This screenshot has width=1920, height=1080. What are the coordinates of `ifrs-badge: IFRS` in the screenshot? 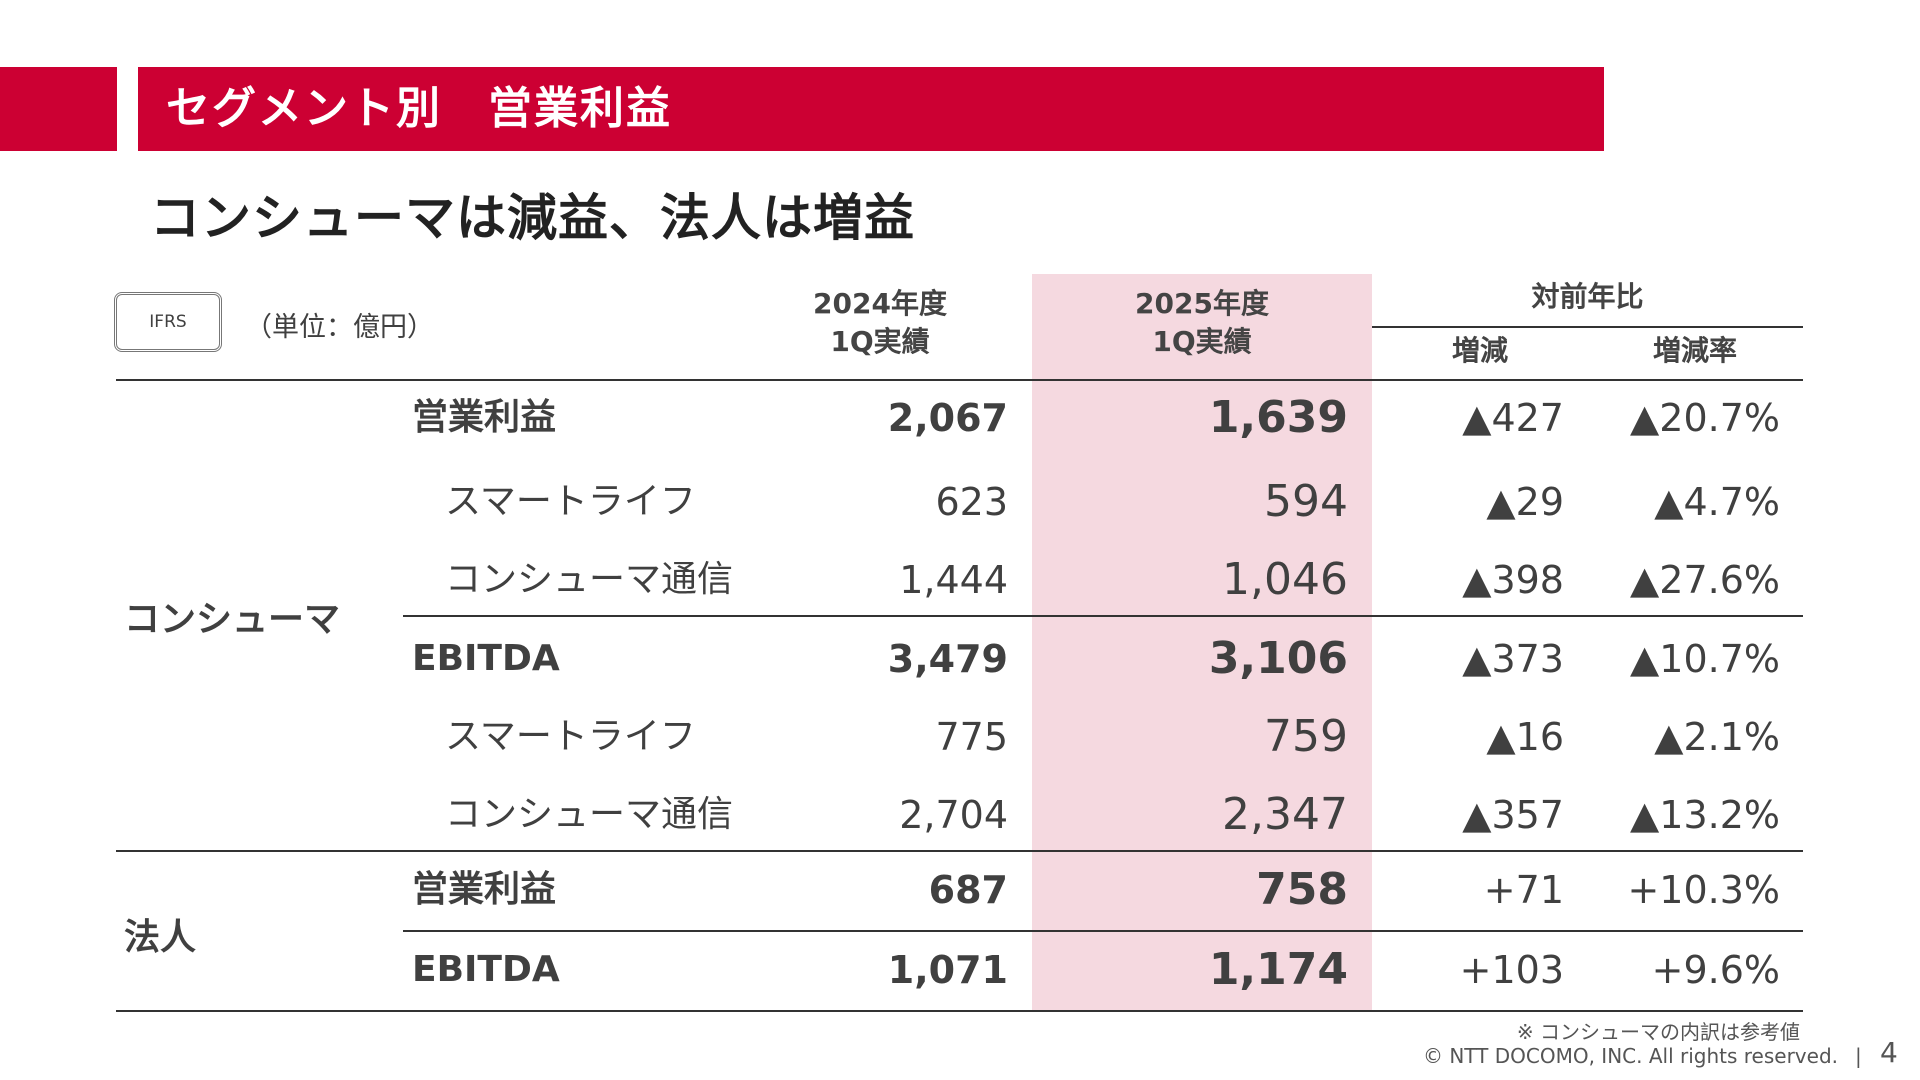 It's located at (168, 322).